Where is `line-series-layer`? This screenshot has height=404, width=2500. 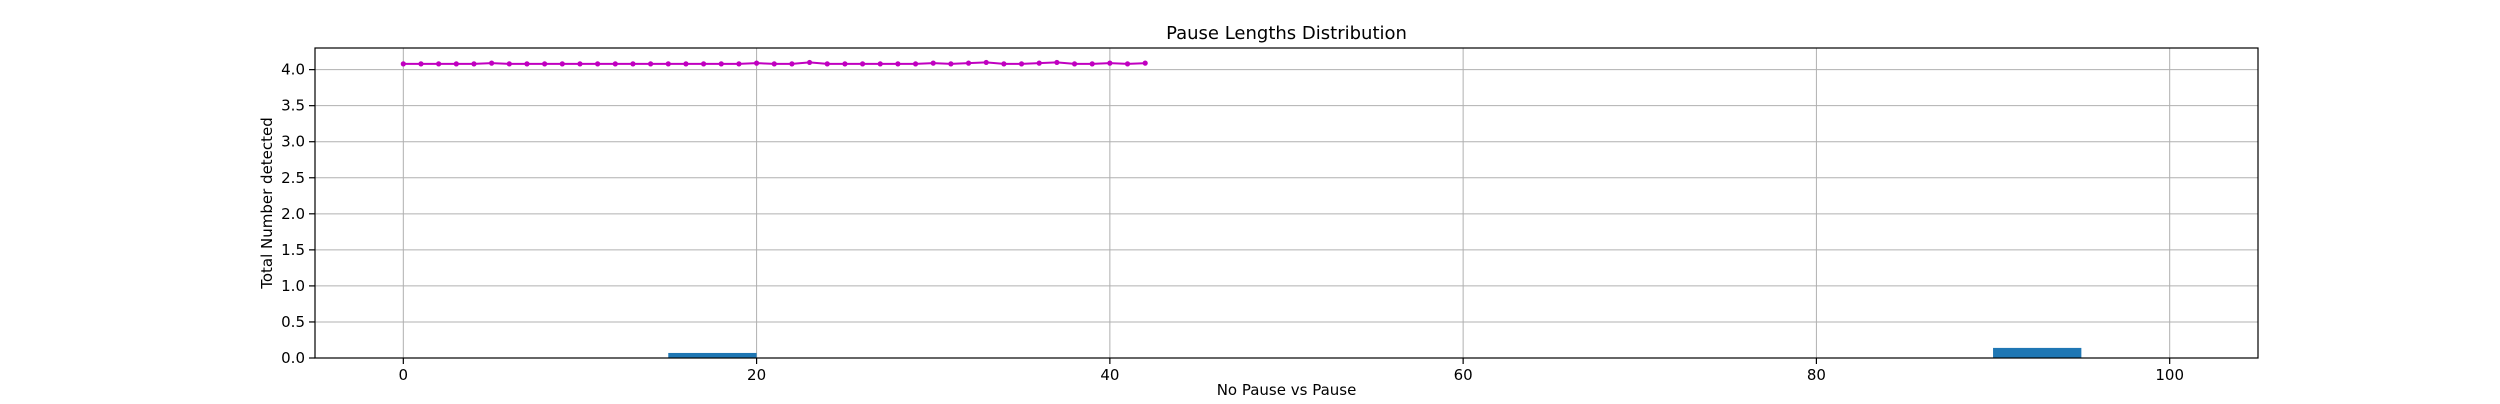 line-series-layer is located at coordinates (774, 63).